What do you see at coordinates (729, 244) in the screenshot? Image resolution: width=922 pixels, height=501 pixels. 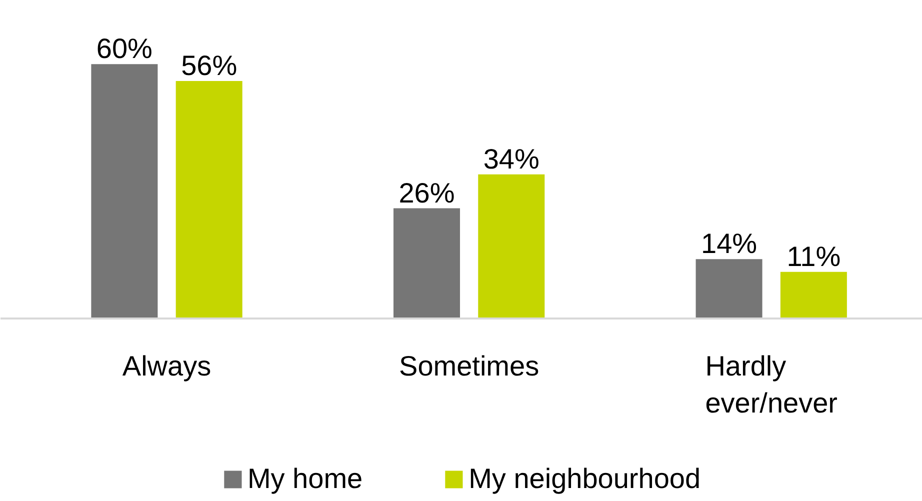 I see `data-label: 14%` at bounding box center [729, 244].